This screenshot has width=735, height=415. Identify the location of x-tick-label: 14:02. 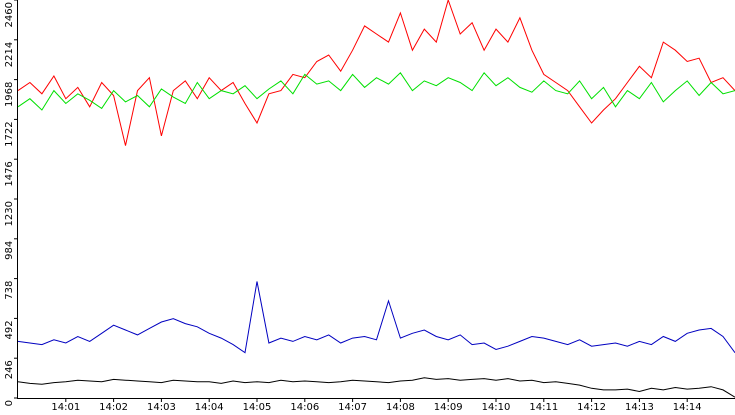
(113, 407).